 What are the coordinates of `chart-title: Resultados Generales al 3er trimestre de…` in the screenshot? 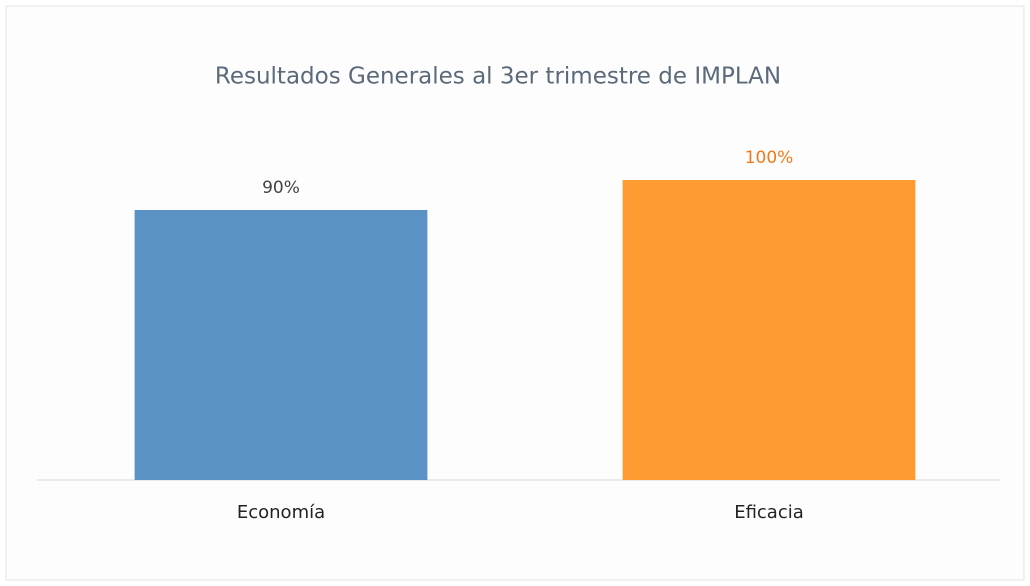 It's located at (498, 77).